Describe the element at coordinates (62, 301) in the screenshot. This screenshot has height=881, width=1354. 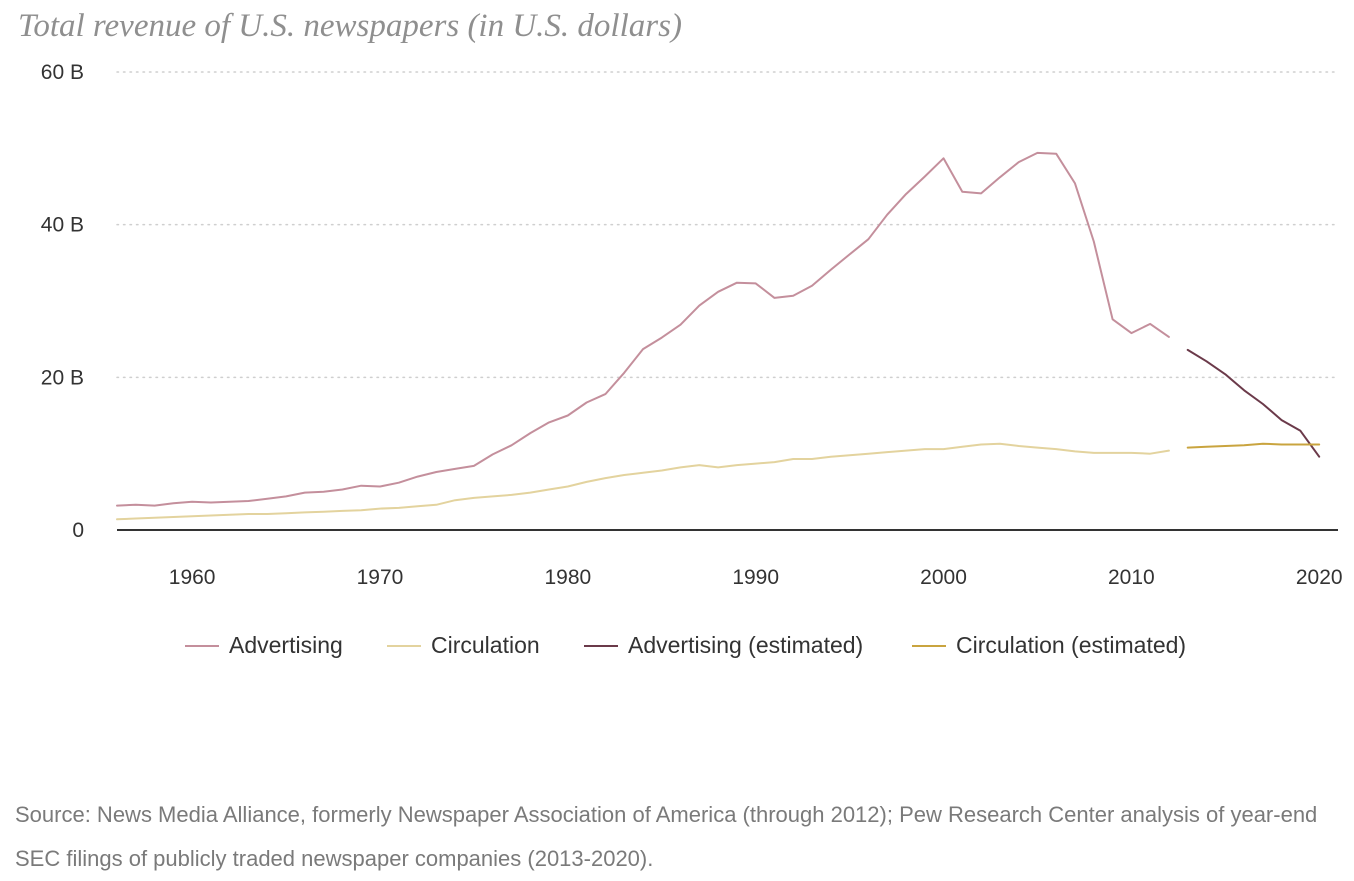
I see `y-axis-tick-labels: 0 20 B 40 B 60 B` at that location.